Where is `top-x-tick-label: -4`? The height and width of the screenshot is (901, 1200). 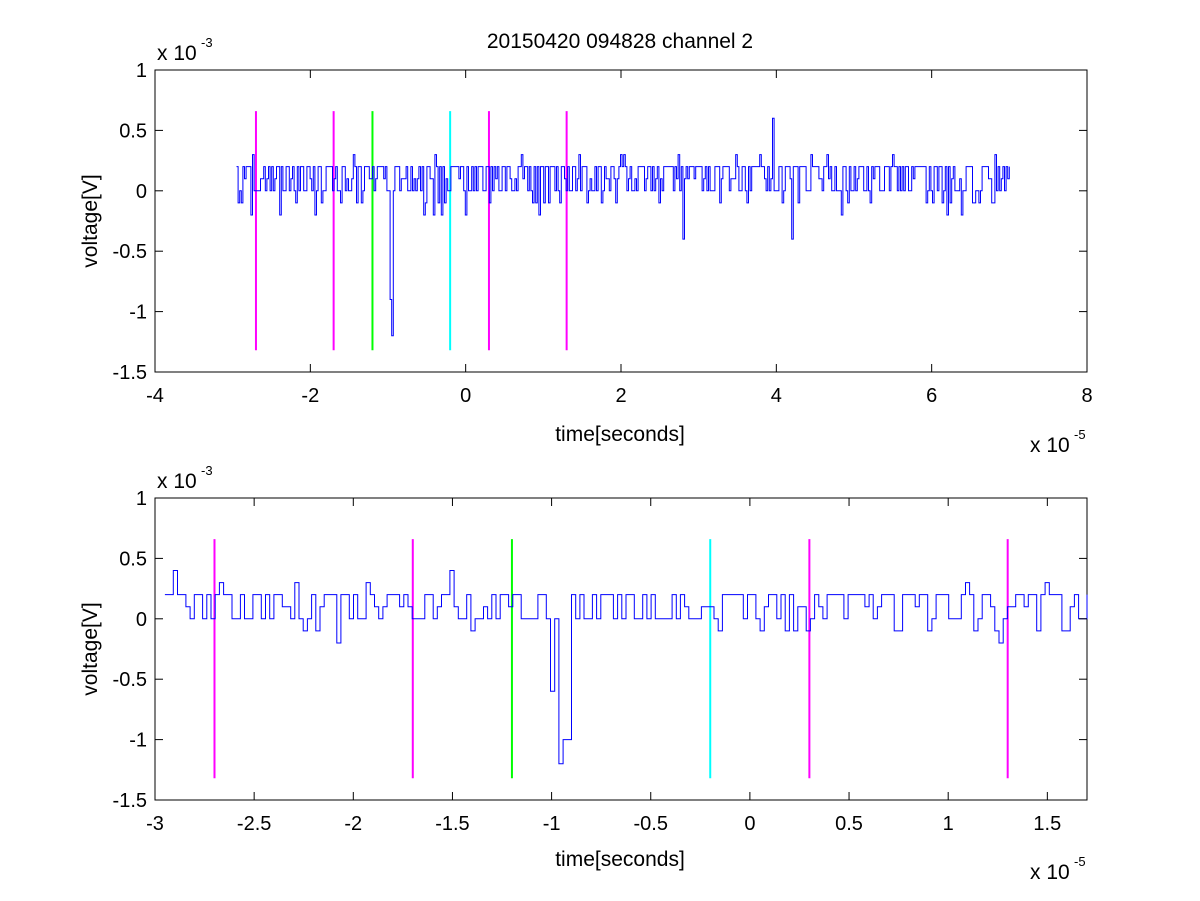 top-x-tick-label: -4 is located at coordinates (155, 396).